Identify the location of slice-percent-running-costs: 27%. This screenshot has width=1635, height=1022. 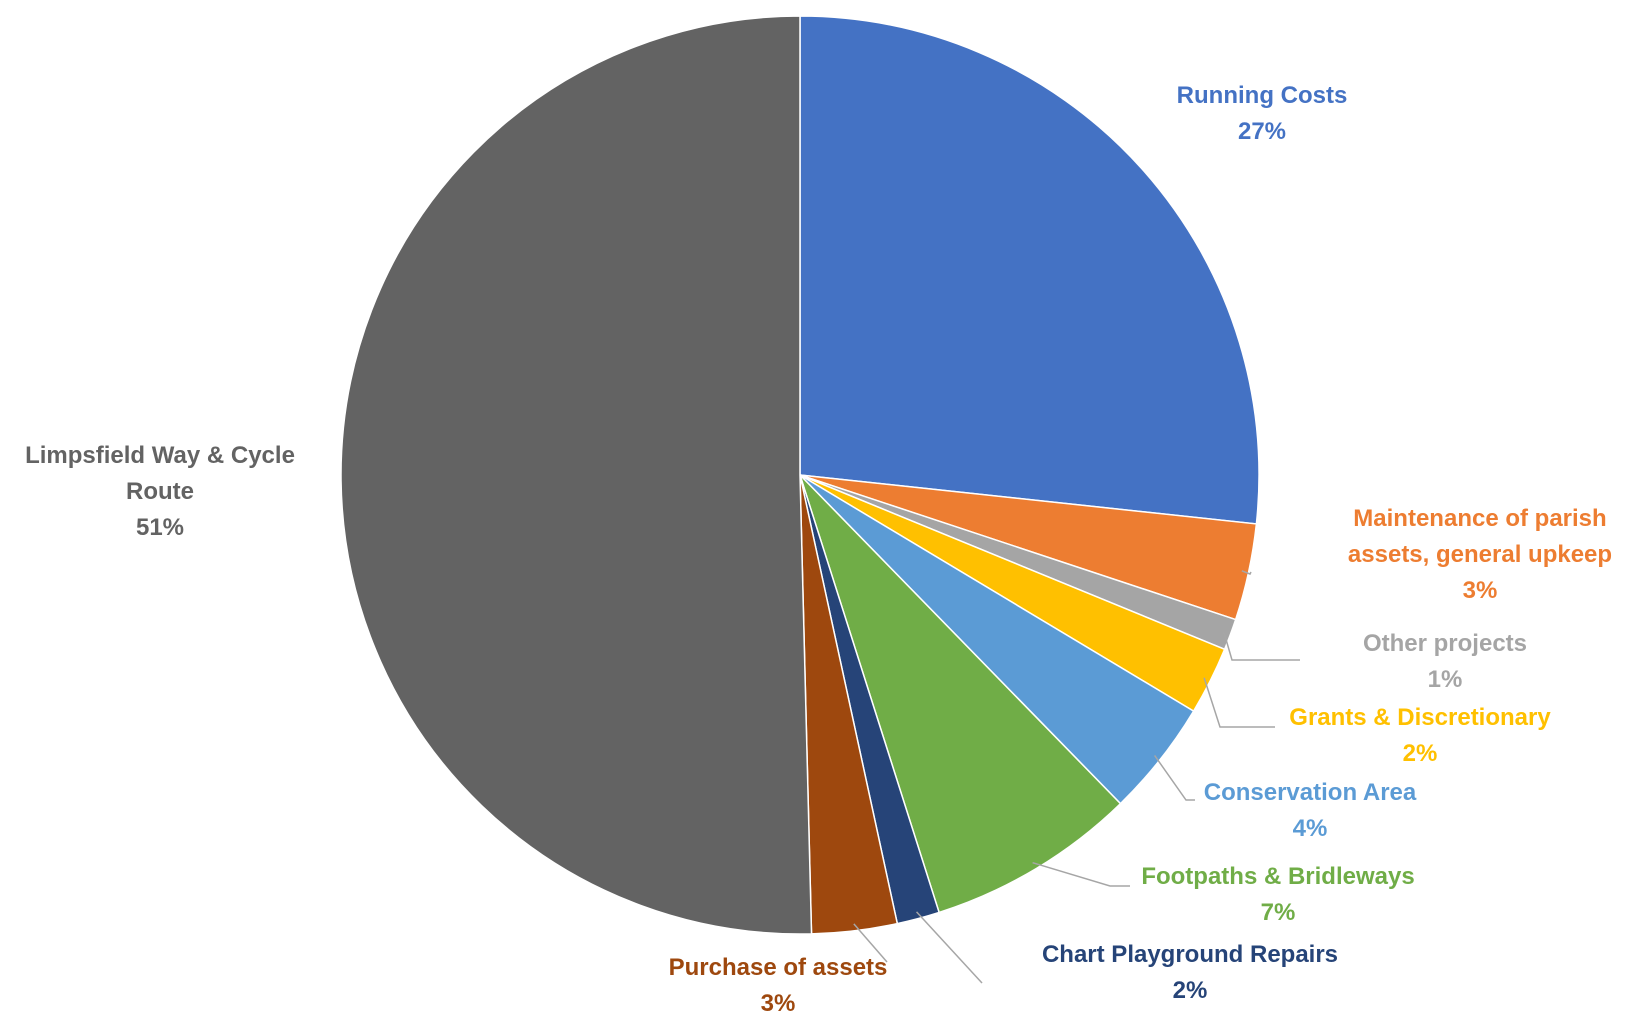
(1262, 131).